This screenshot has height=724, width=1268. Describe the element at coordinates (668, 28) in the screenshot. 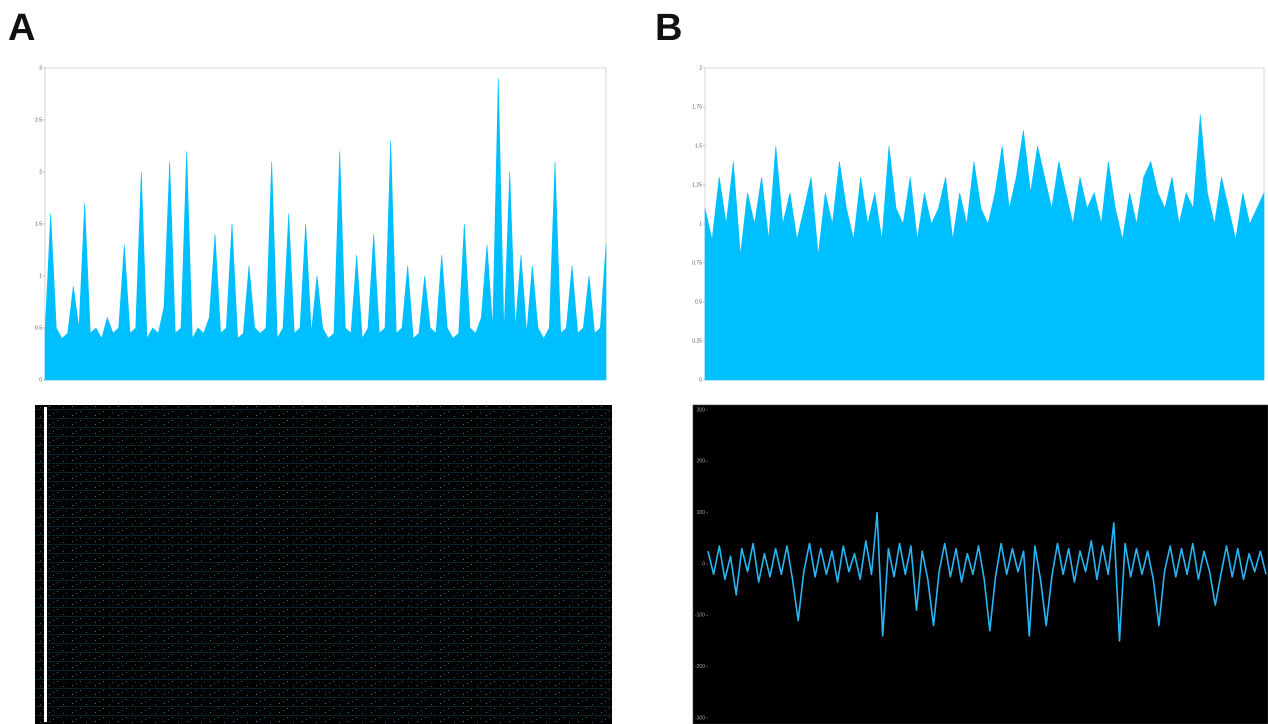

I see `panel-label: B` at that location.